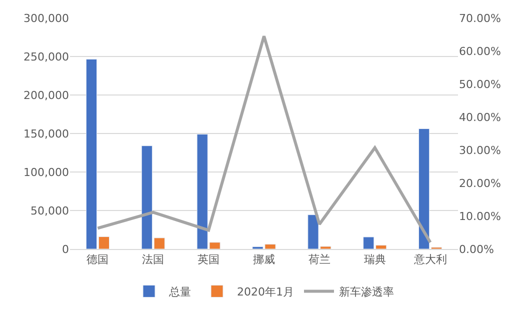 The height and width of the screenshot is (318, 528). Describe the element at coordinates (46, 133) in the screenshot. I see `y-tick-label: 150,000` at that location.